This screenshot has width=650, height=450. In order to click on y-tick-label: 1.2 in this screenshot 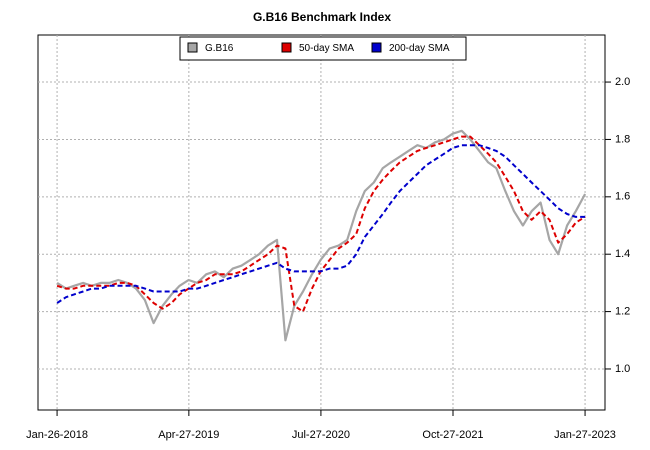, I will do `click(622, 311)`.